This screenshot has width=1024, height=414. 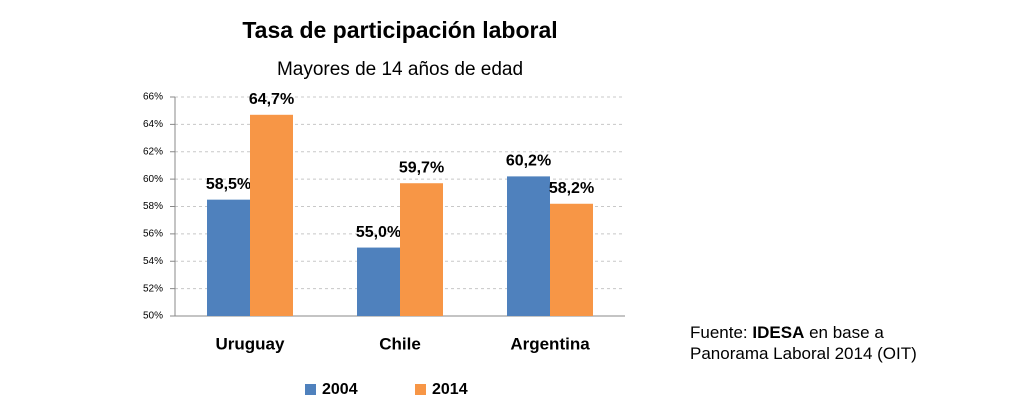 What do you see at coordinates (153, 316) in the screenshot?
I see `y-tick-label: 50%` at bounding box center [153, 316].